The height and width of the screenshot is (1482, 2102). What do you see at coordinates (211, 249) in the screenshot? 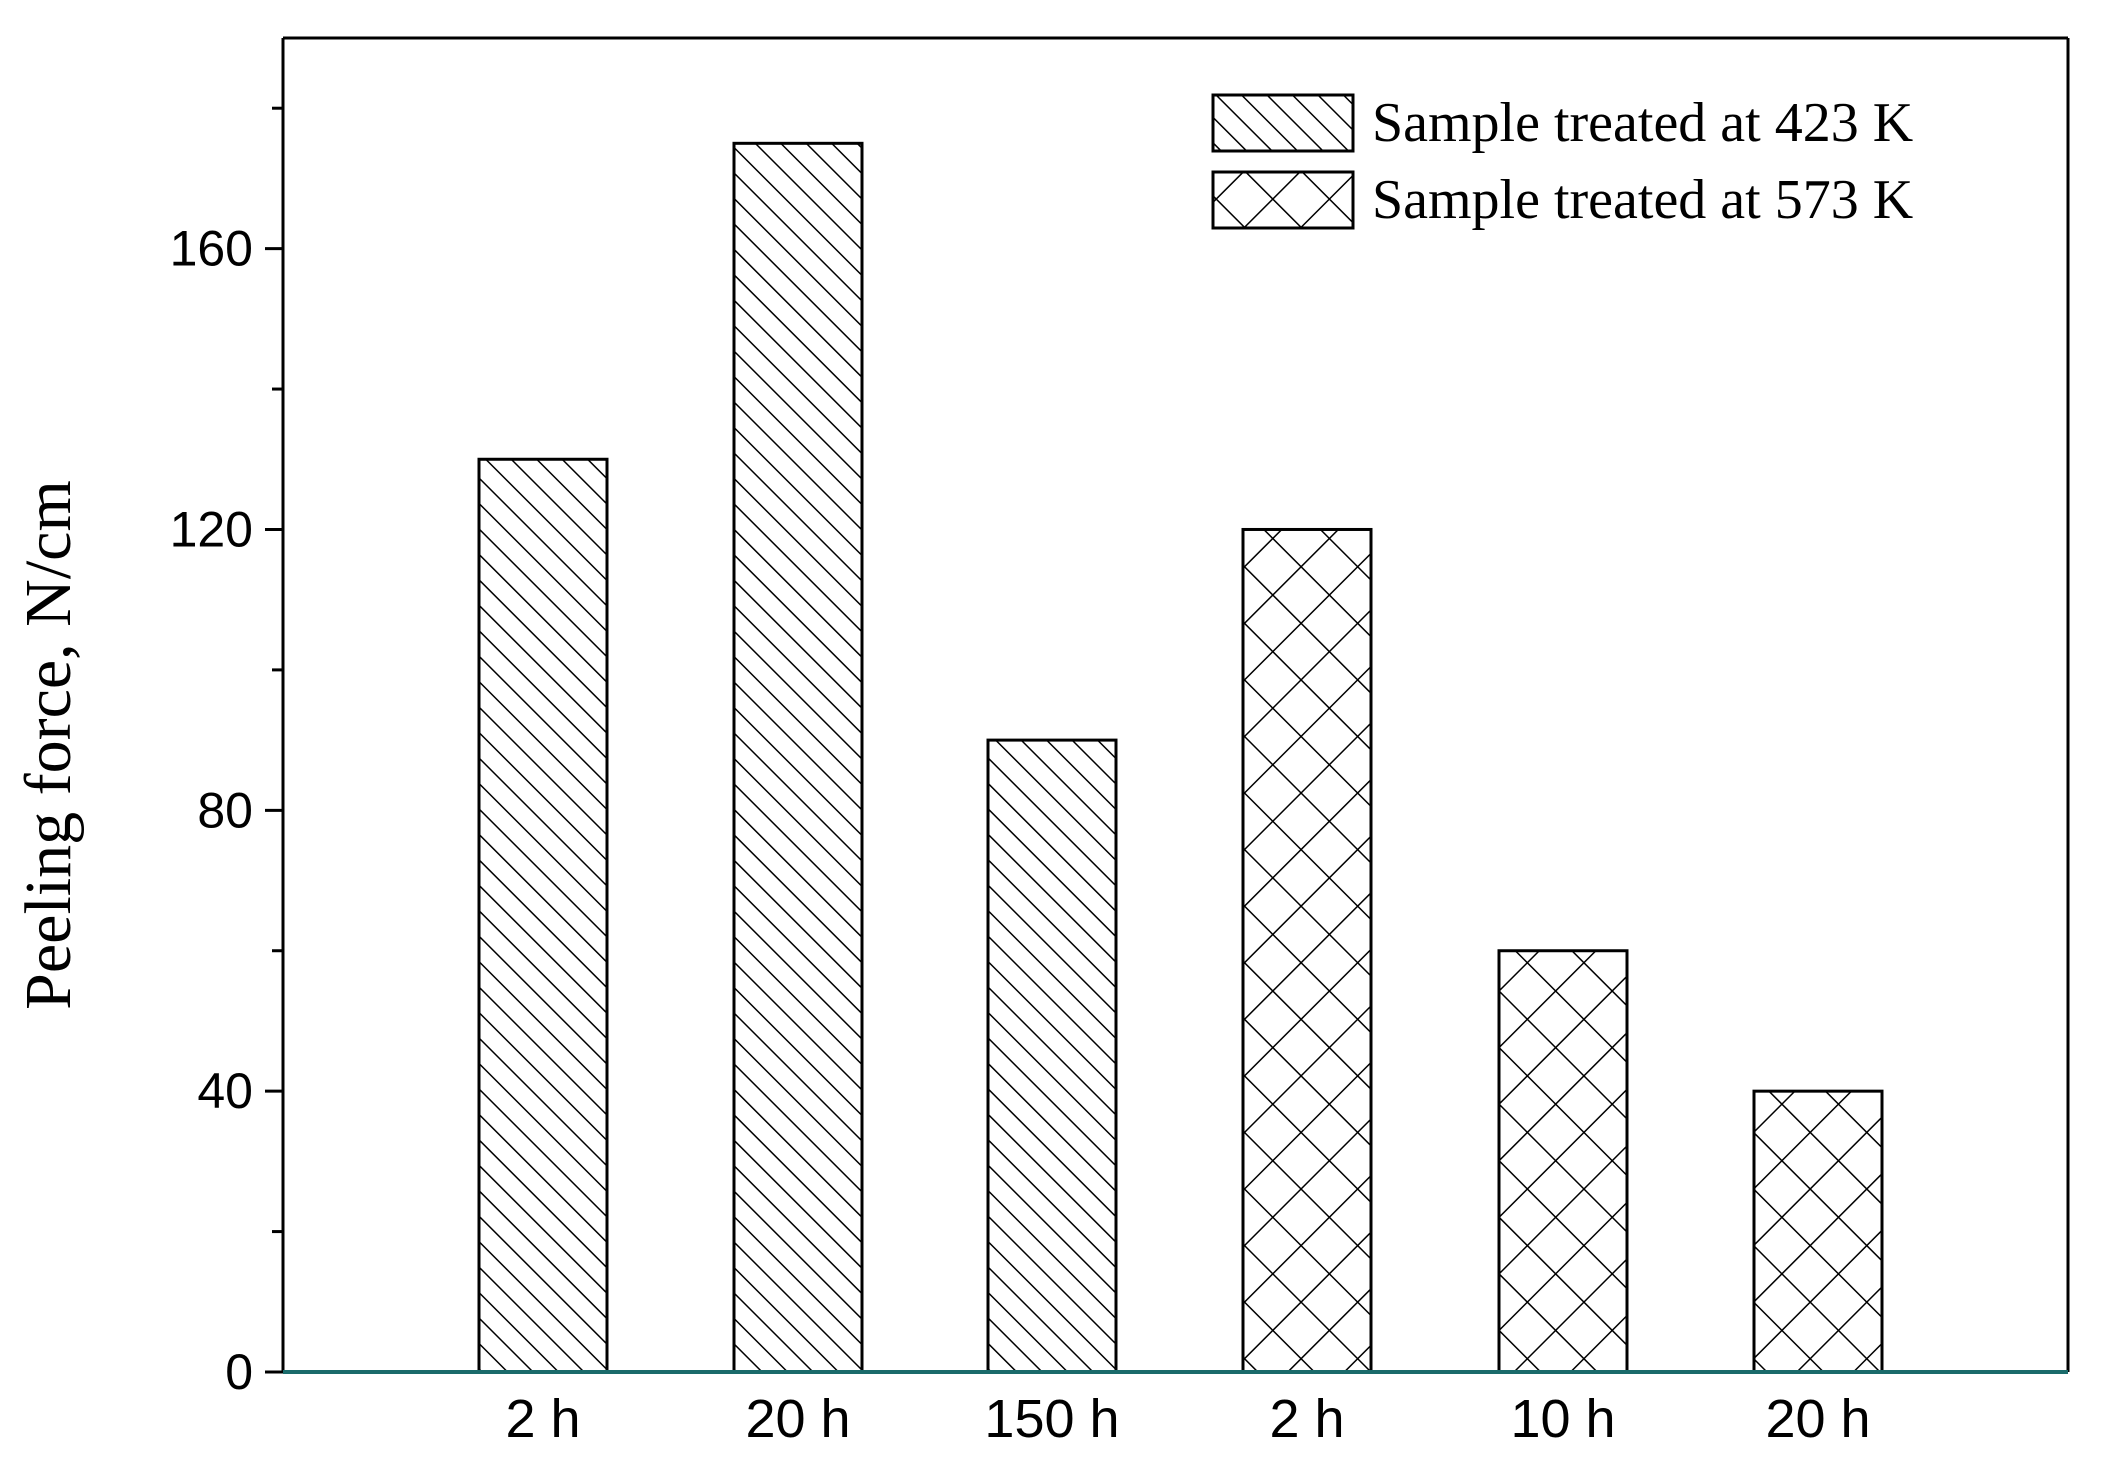
I see `y-tick-label-160: 160` at bounding box center [211, 249].